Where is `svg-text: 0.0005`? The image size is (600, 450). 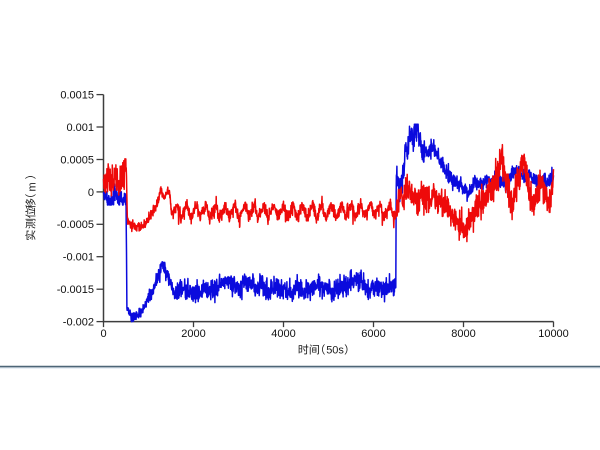 svg-text: 0.0005 is located at coordinates (77, 160).